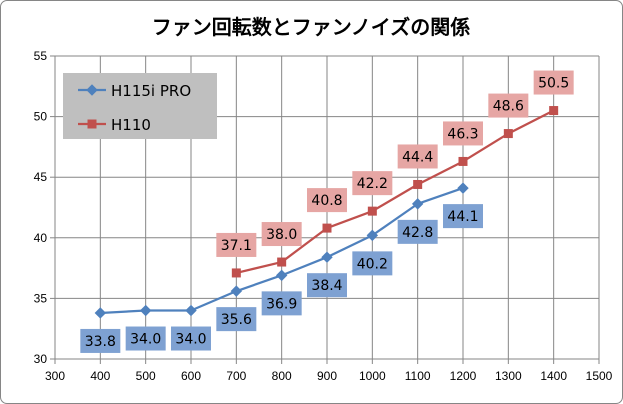  Describe the element at coordinates (146, 376) in the screenshot. I see `x-tick-label: 500` at that location.